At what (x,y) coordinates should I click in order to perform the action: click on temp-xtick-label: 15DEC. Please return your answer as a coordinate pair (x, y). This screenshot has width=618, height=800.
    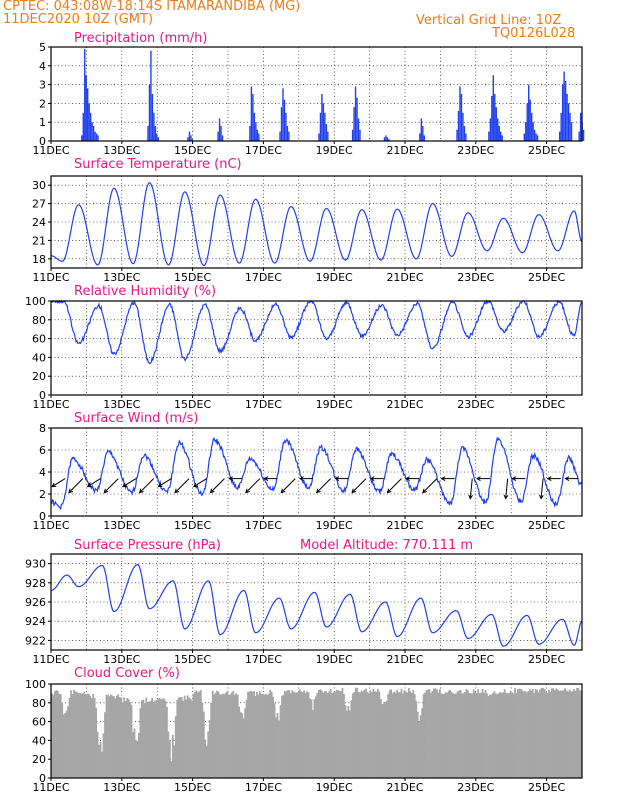
    Looking at the image, I should click on (192, 277).